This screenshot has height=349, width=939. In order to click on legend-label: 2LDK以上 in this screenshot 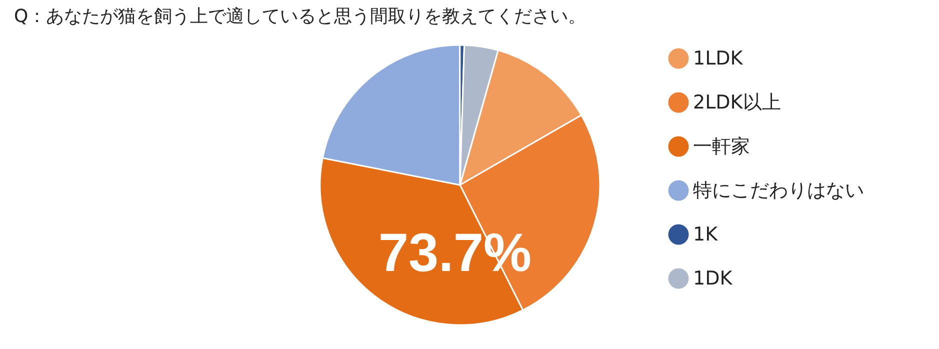, I will do `click(737, 103)`.